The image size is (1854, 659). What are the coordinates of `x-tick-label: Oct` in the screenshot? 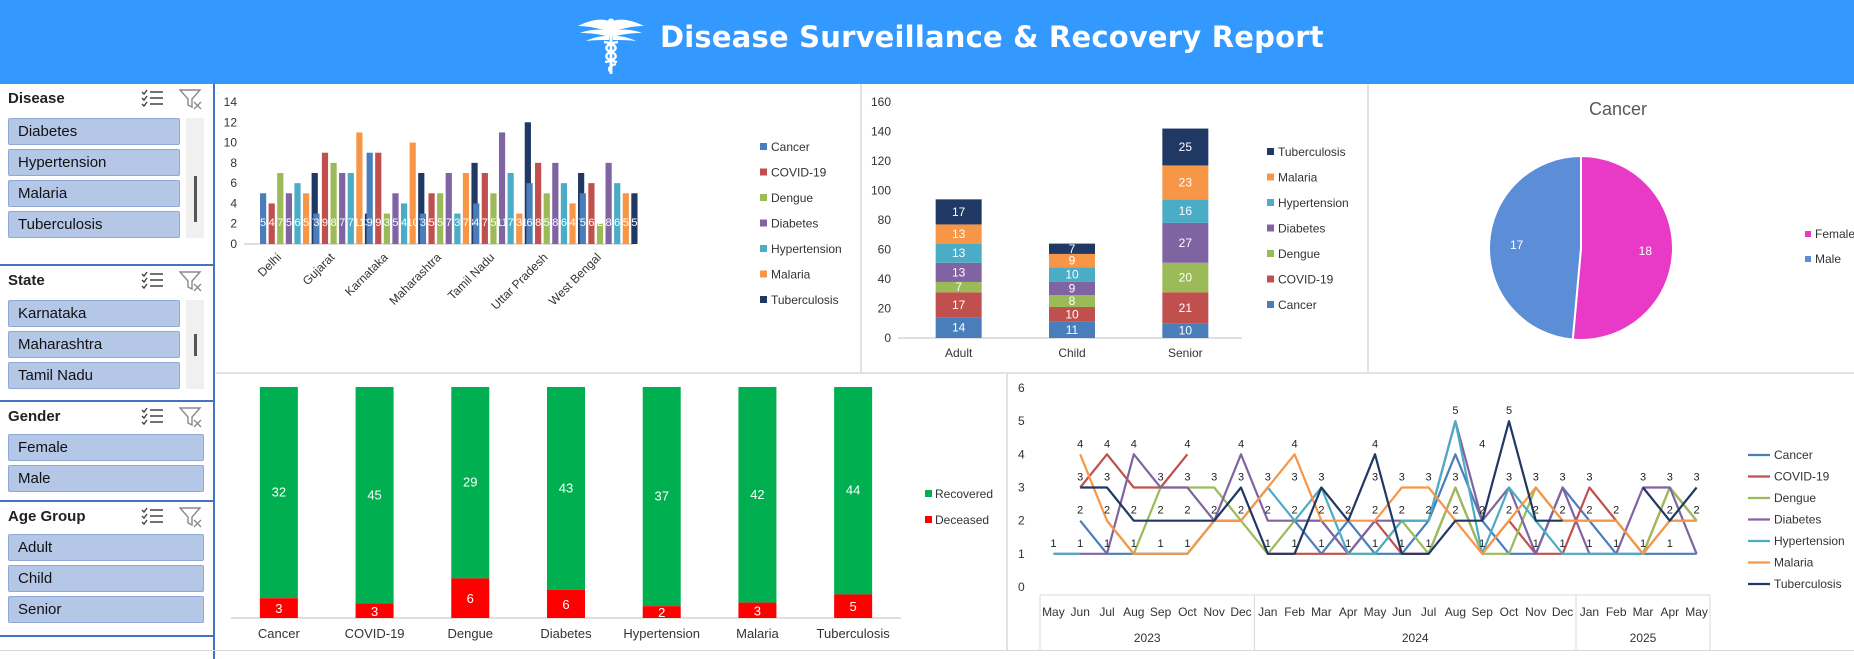 It's located at (1509, 612).